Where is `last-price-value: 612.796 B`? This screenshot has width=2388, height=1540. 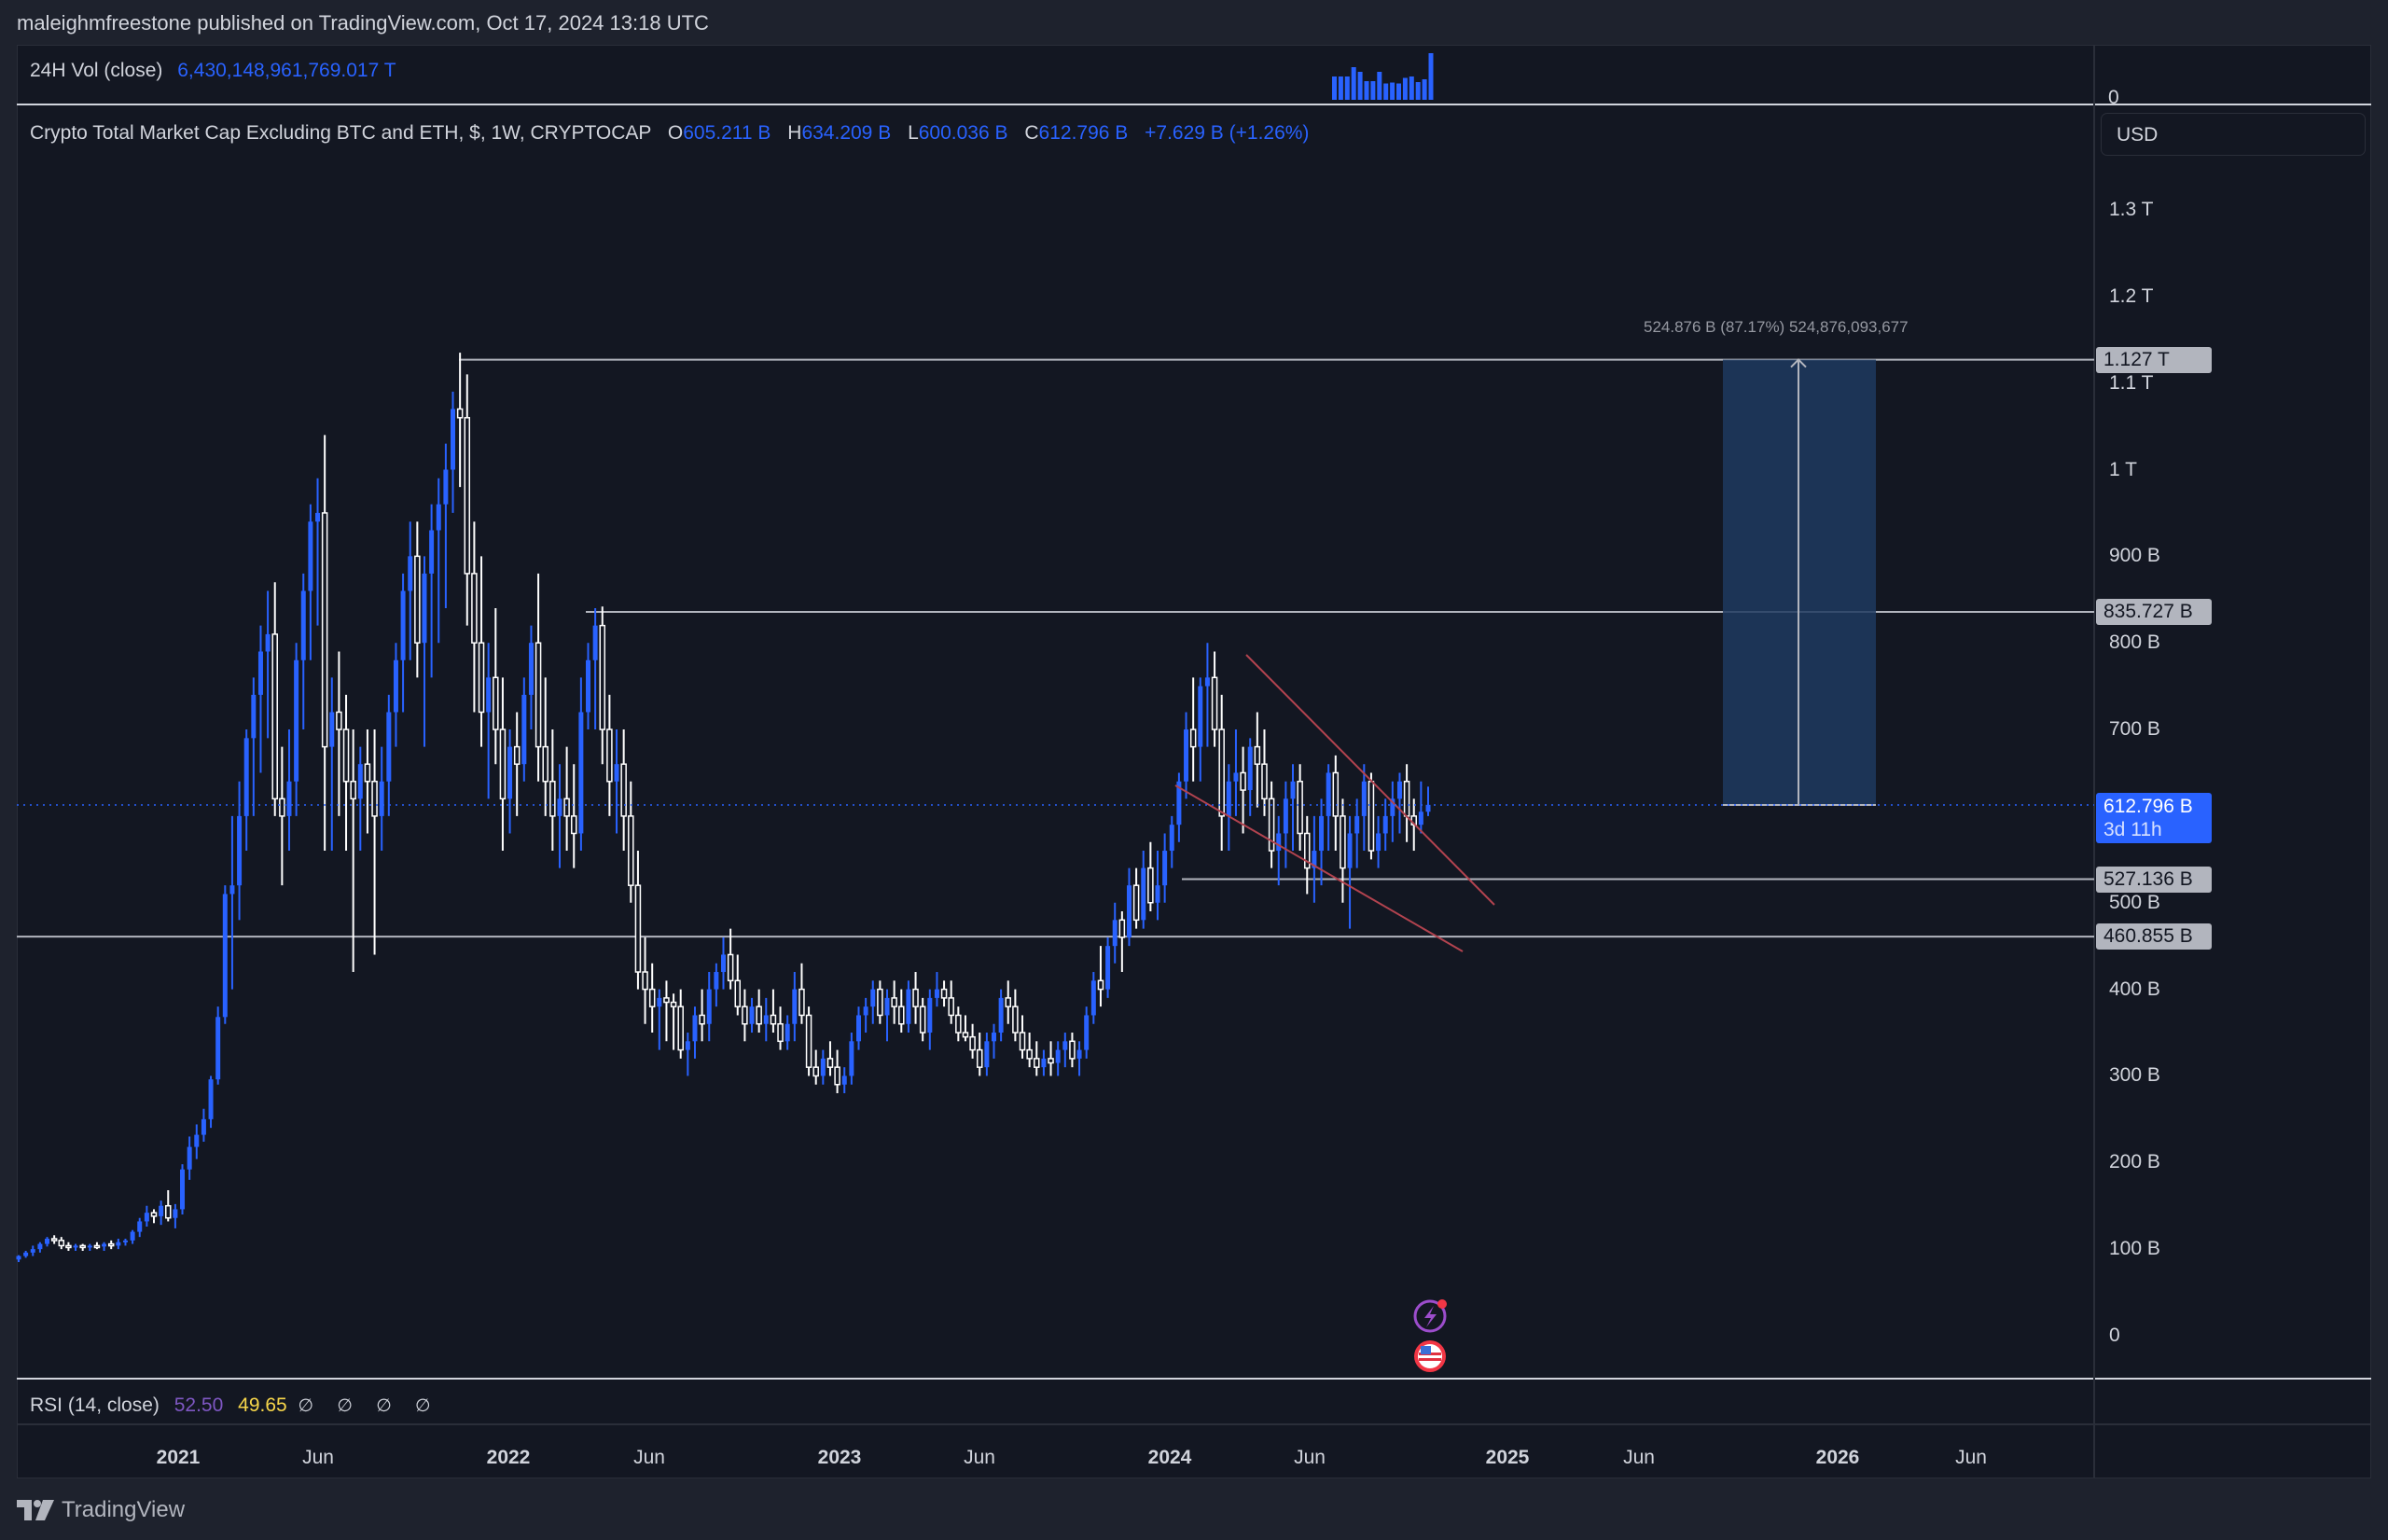
last-price-value: 612.796 B is located at coordinates (2148, 807).